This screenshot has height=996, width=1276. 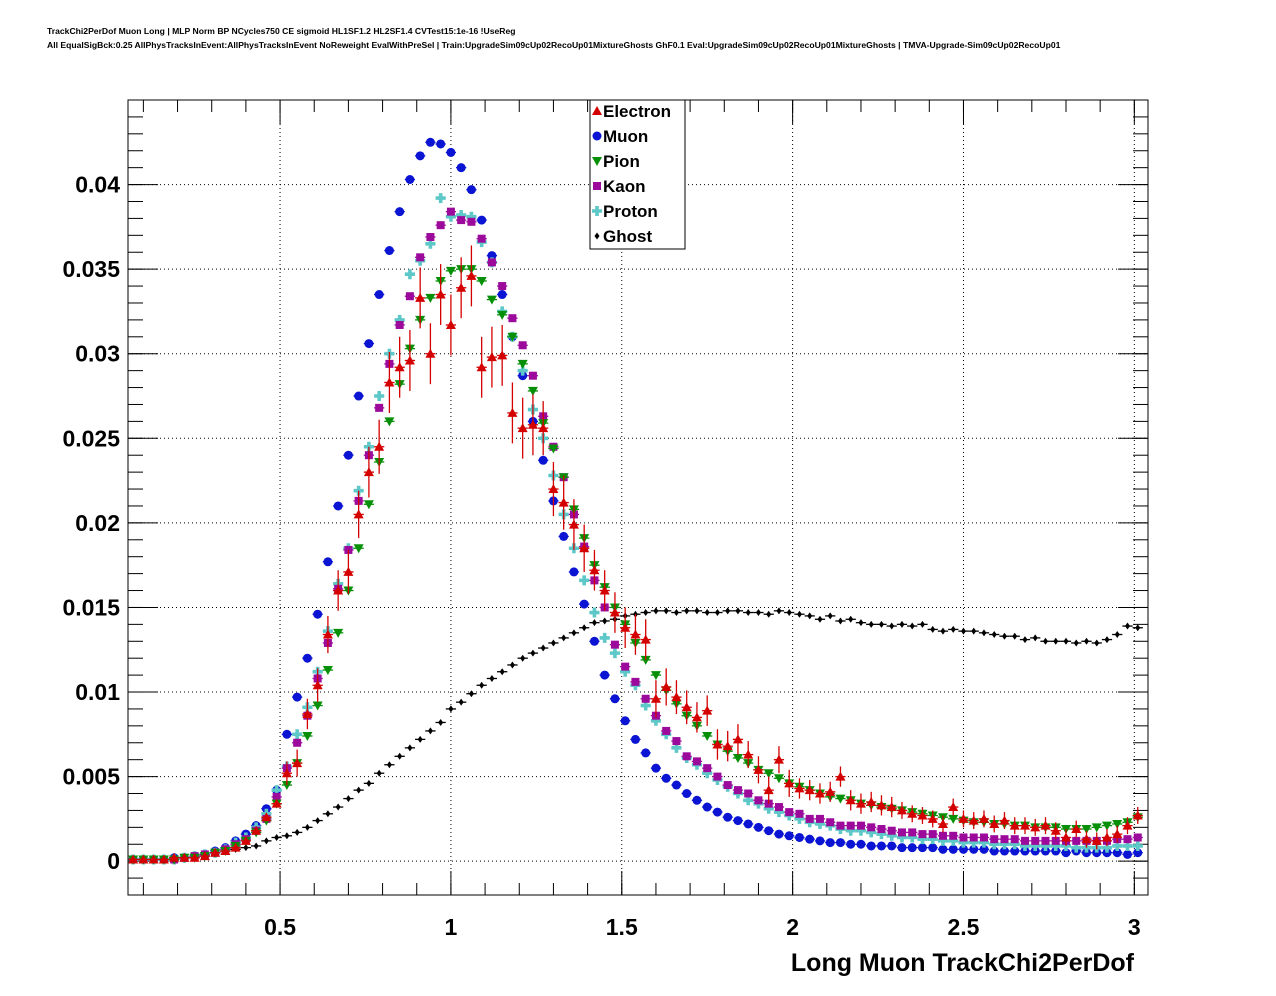 What do you see at coordinates (622, 927) in the screenshot?
I see `x-tick-label: 1.5` at bounding box center [622, 927].